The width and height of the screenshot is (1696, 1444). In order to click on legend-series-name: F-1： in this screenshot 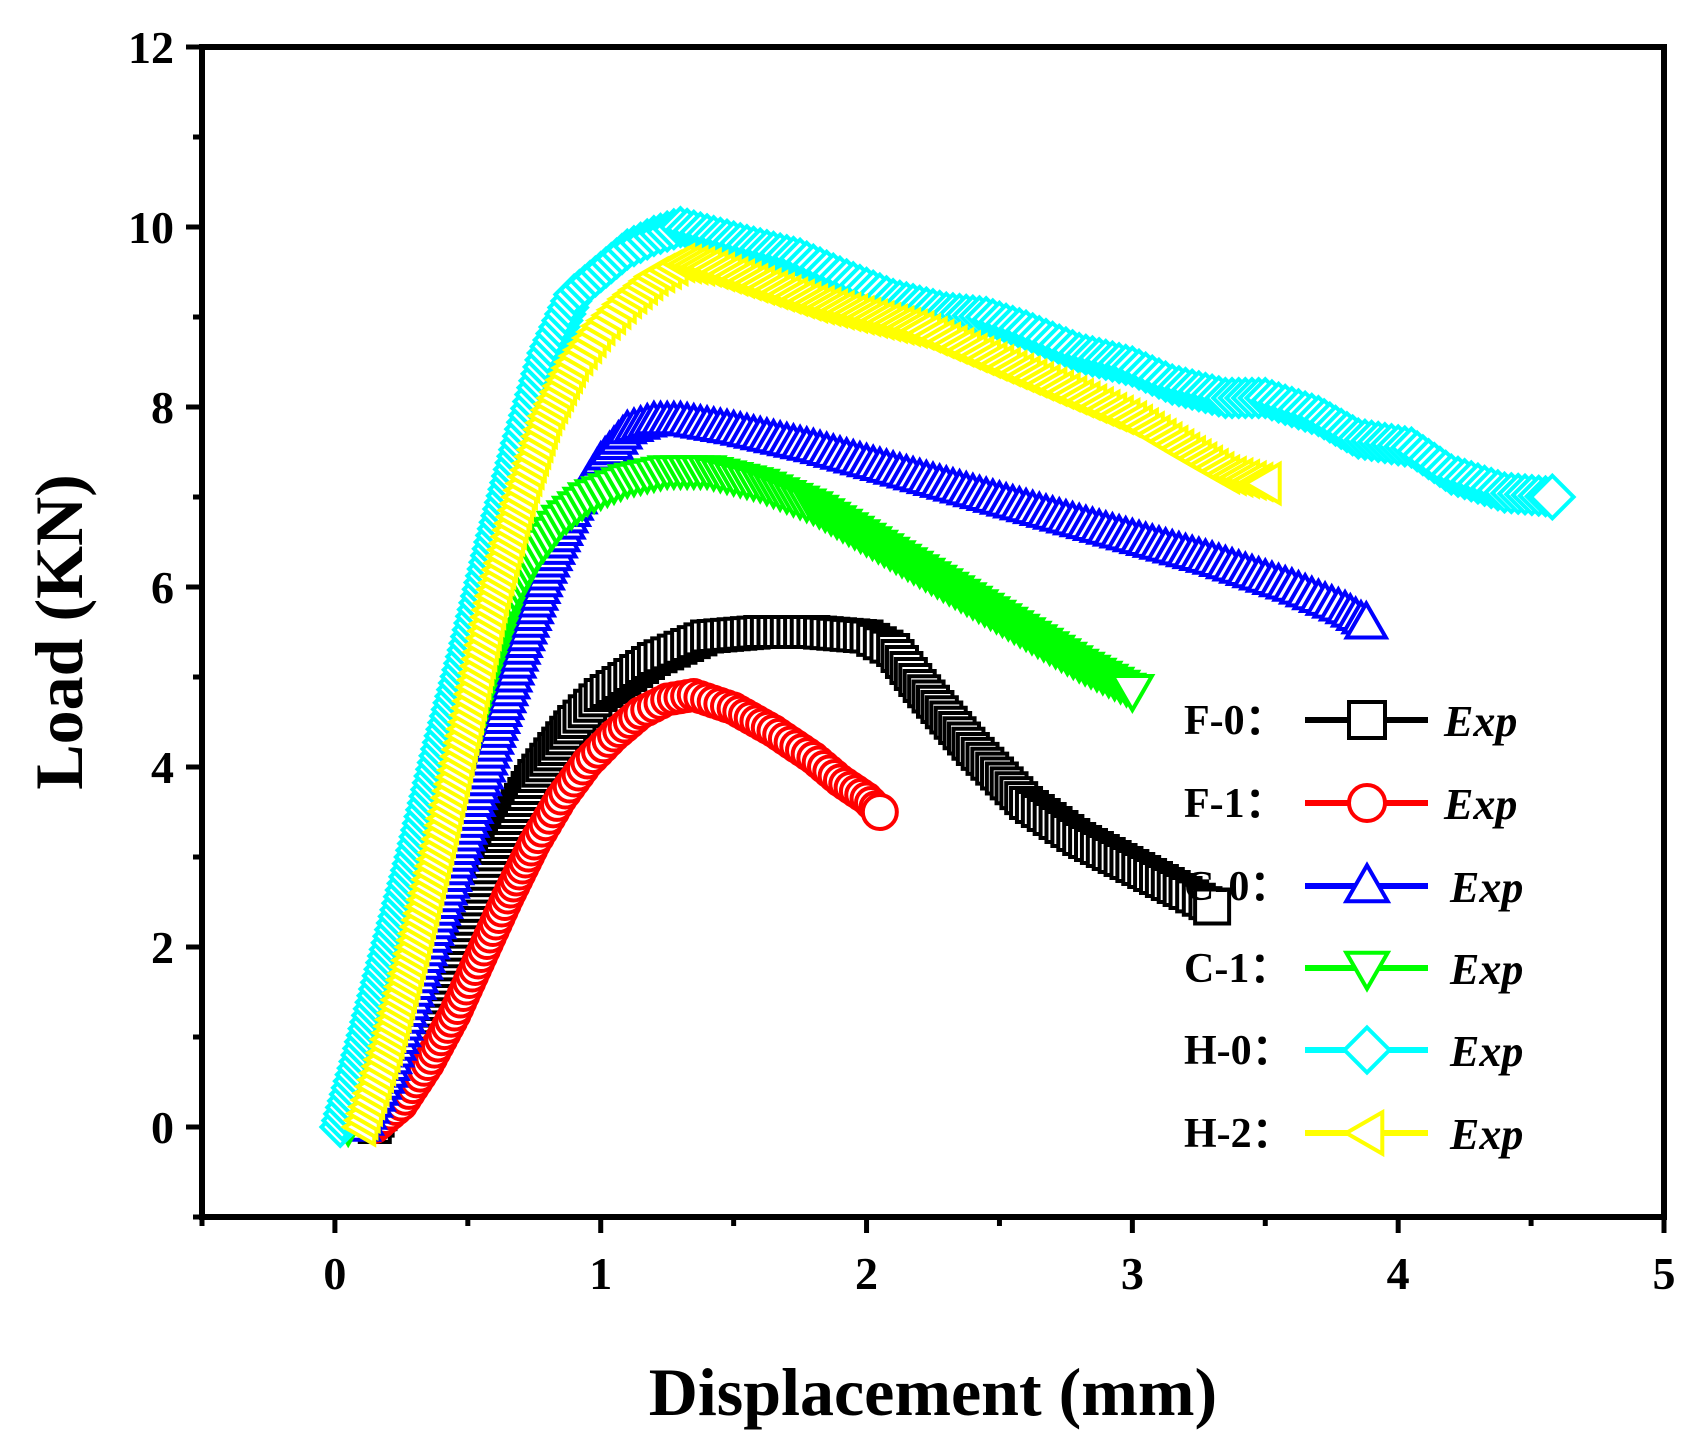, I will do `click(1235, 804)`.